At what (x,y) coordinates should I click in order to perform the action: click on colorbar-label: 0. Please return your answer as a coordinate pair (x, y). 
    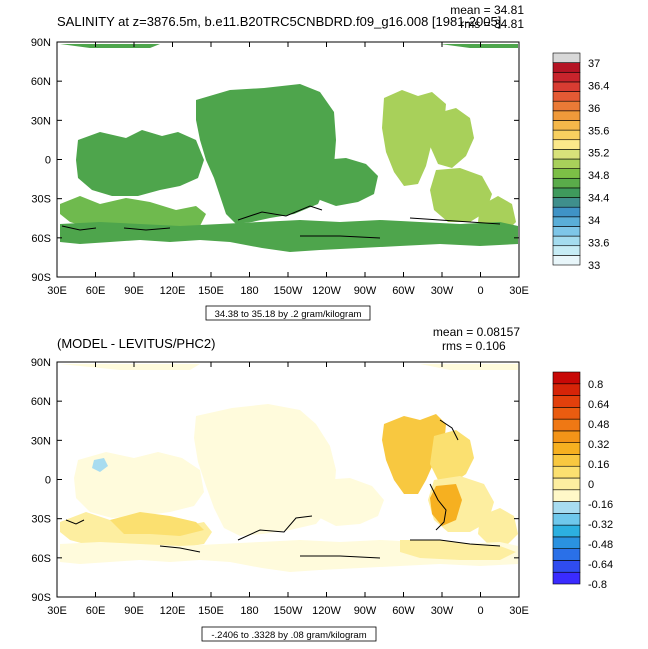
    Looking at the image, I should click on (591, 485).